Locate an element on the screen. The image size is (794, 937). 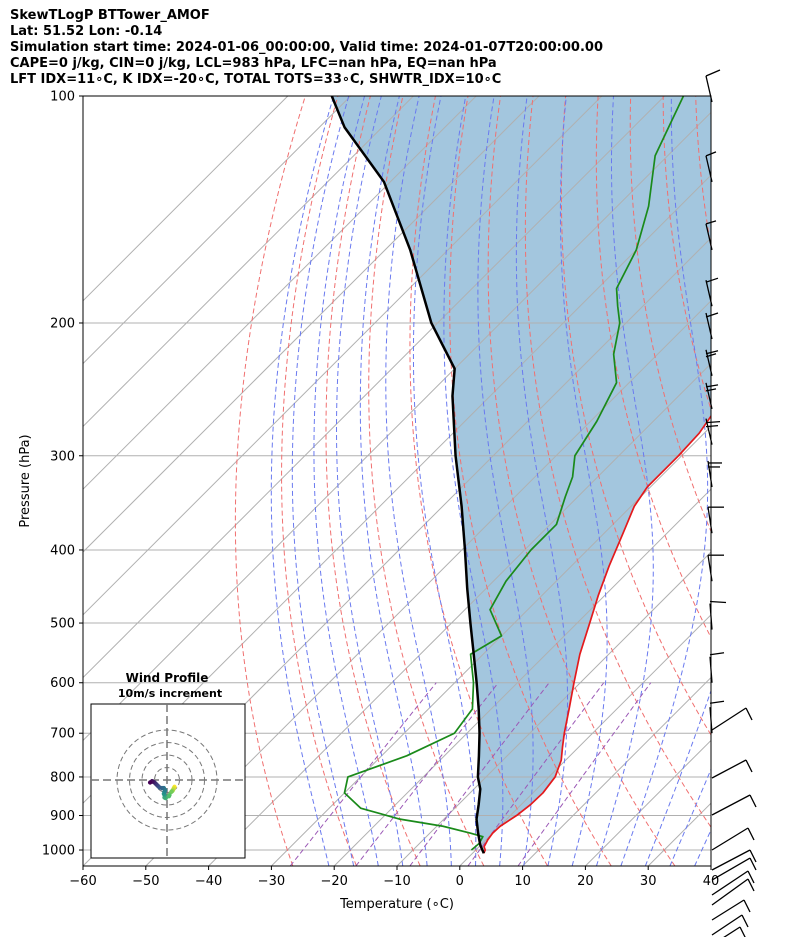
location-text: Lat: 51.52 Lon: -0.14 is located at coordinates (86, 31).